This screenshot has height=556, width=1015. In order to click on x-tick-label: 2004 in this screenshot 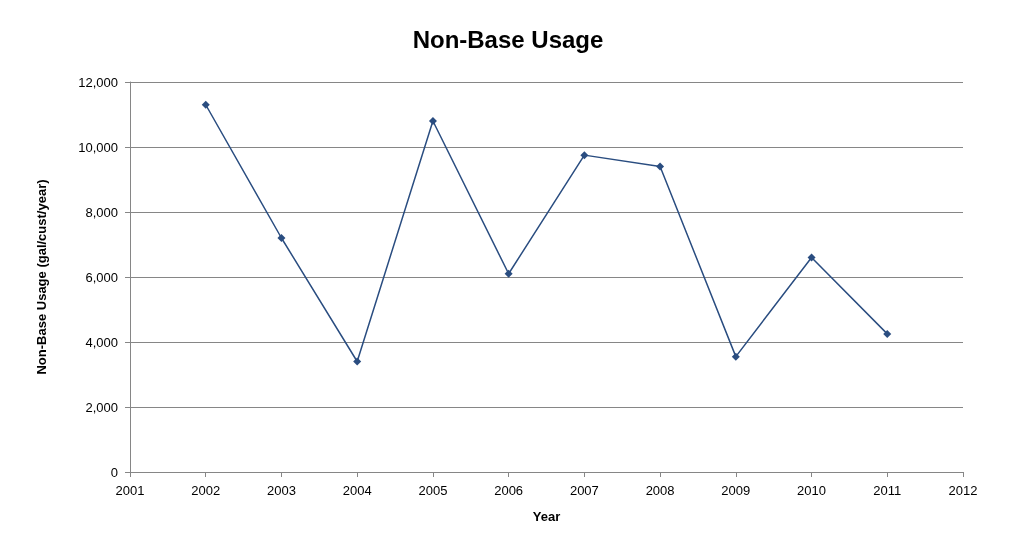, I will do `click(357, 490)`.